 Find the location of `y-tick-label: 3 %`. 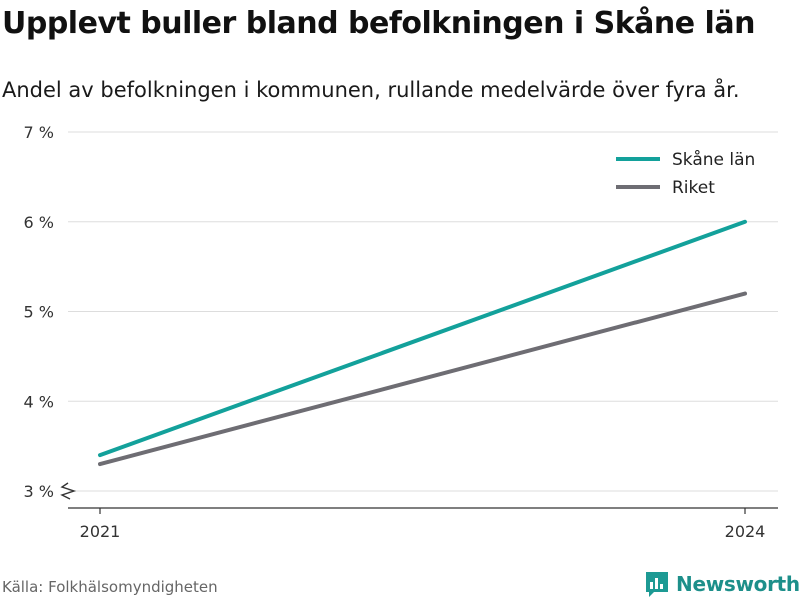

y-tick-label: 3 % is located at coordinates (39, 491).